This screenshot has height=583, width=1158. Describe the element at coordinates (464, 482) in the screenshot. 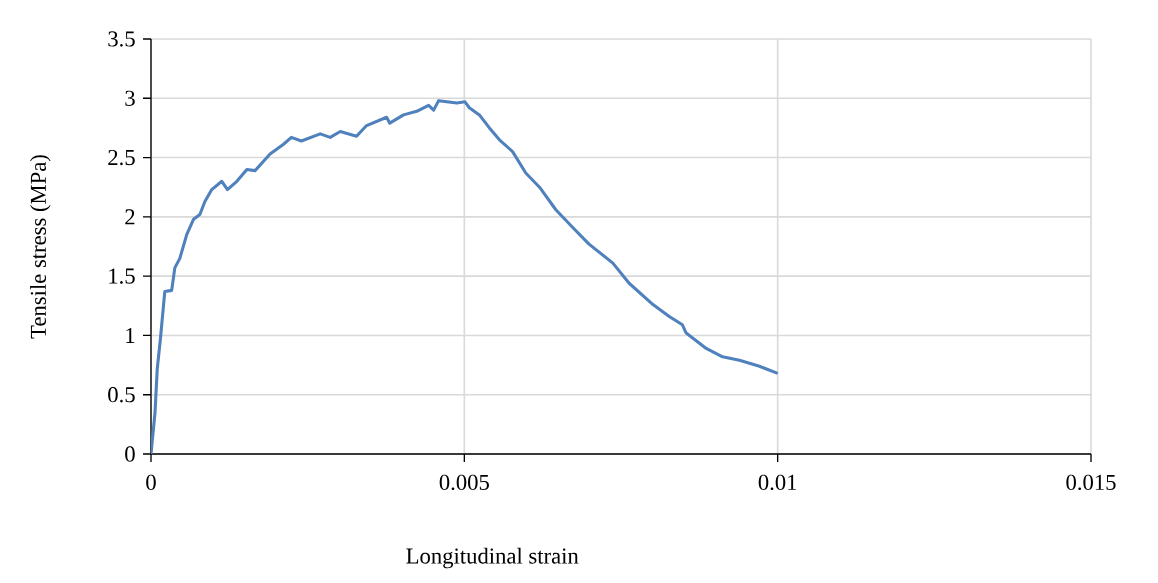

I see `x-tick-label: 0.005` at that location.